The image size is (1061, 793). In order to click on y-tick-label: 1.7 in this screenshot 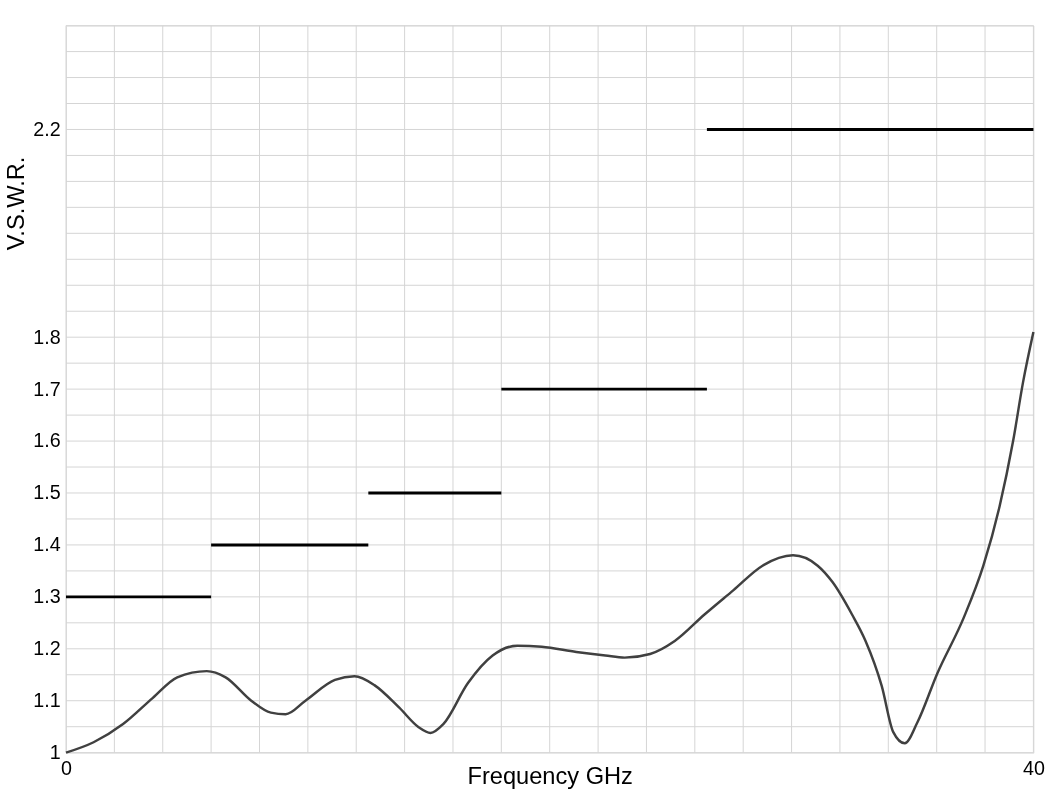, I will do `click(47, 388)`.